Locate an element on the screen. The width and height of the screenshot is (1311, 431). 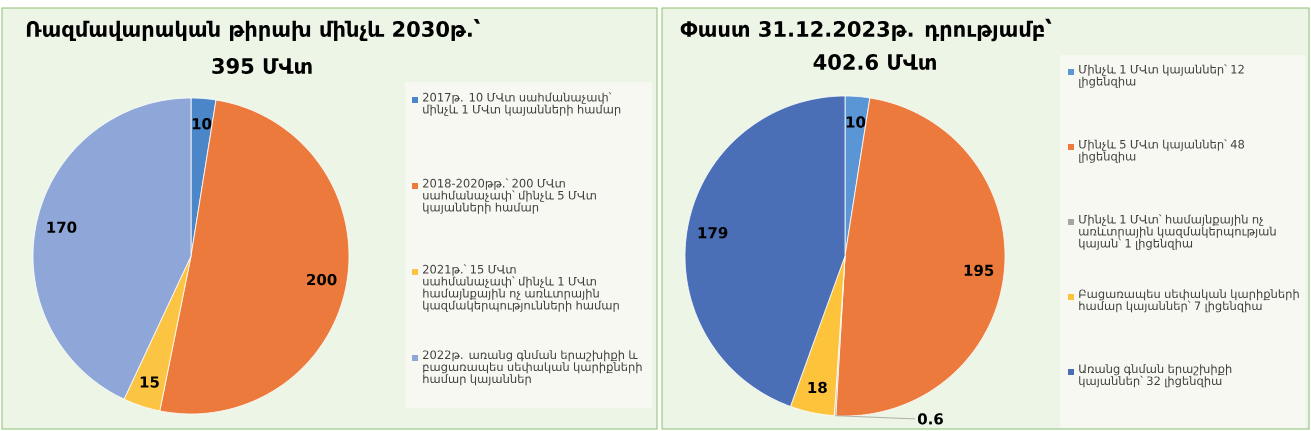
data-label: 179 is located at coordinates (713, 233).